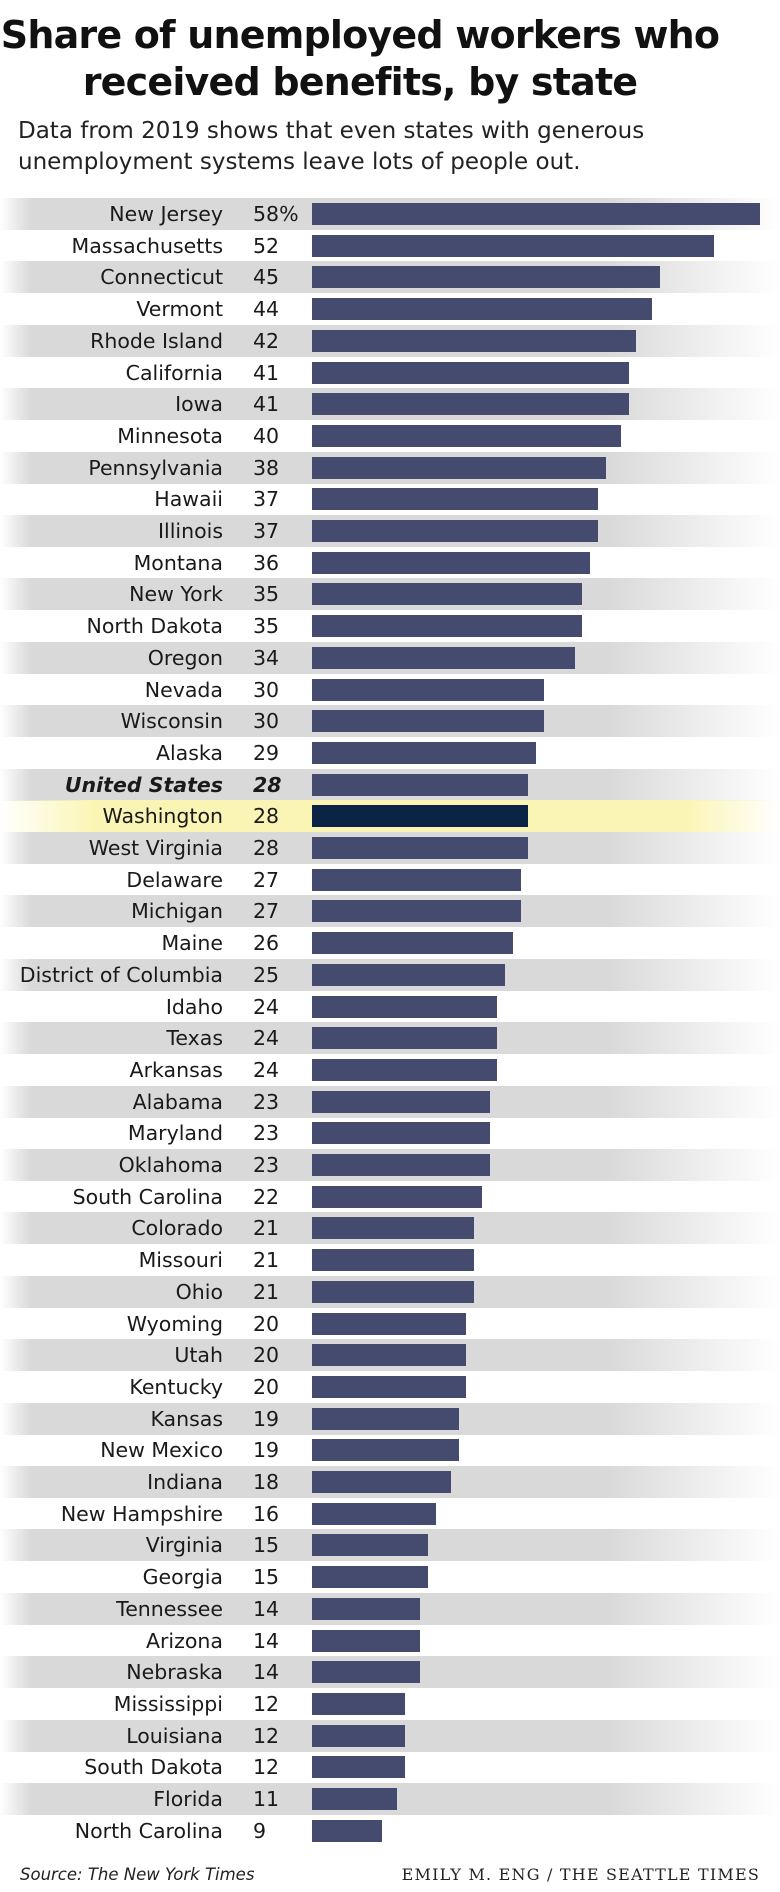  I want to click on category-label: Idaho, so click(194, 1006).